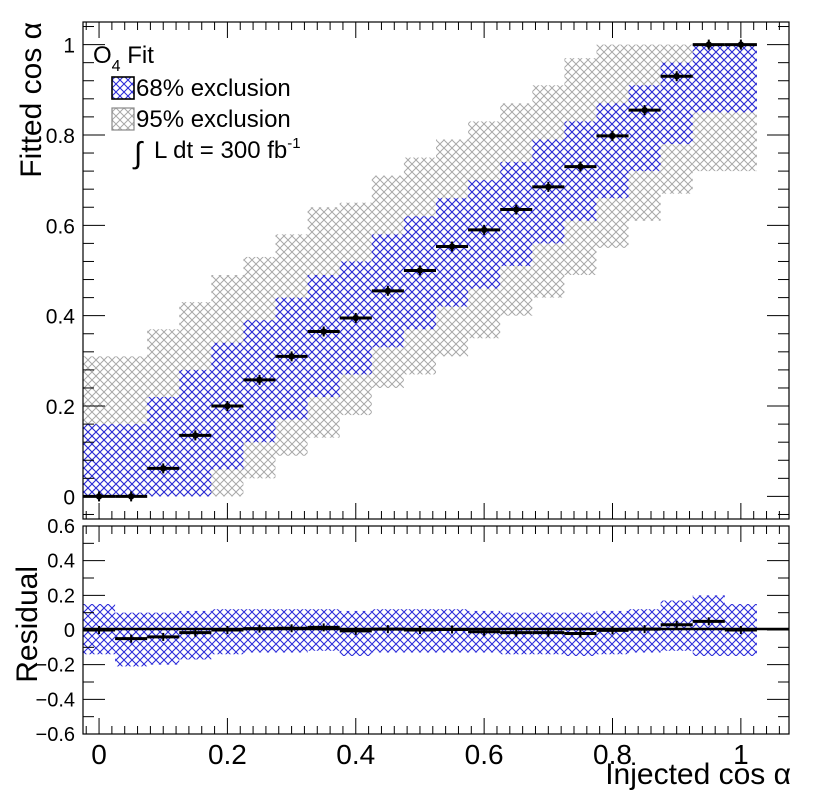  What do you see at coordinates (612, 754) in the screenshot?
I see `x-tick-label: 0.8` at bounding box center [612, 754].